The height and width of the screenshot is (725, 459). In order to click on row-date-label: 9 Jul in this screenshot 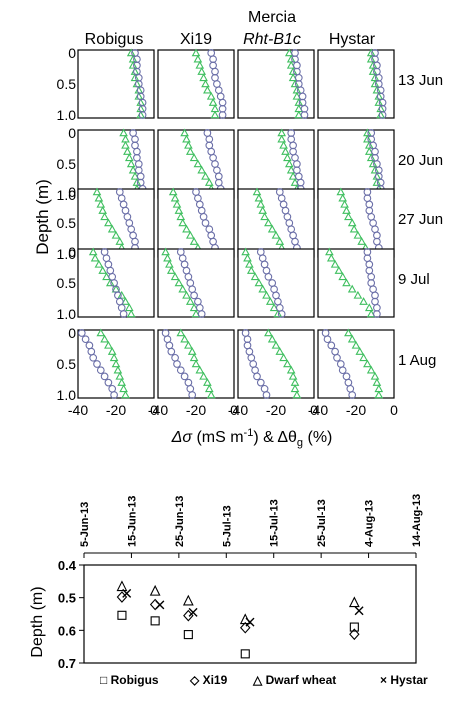, I will do `click(414, 279)`.